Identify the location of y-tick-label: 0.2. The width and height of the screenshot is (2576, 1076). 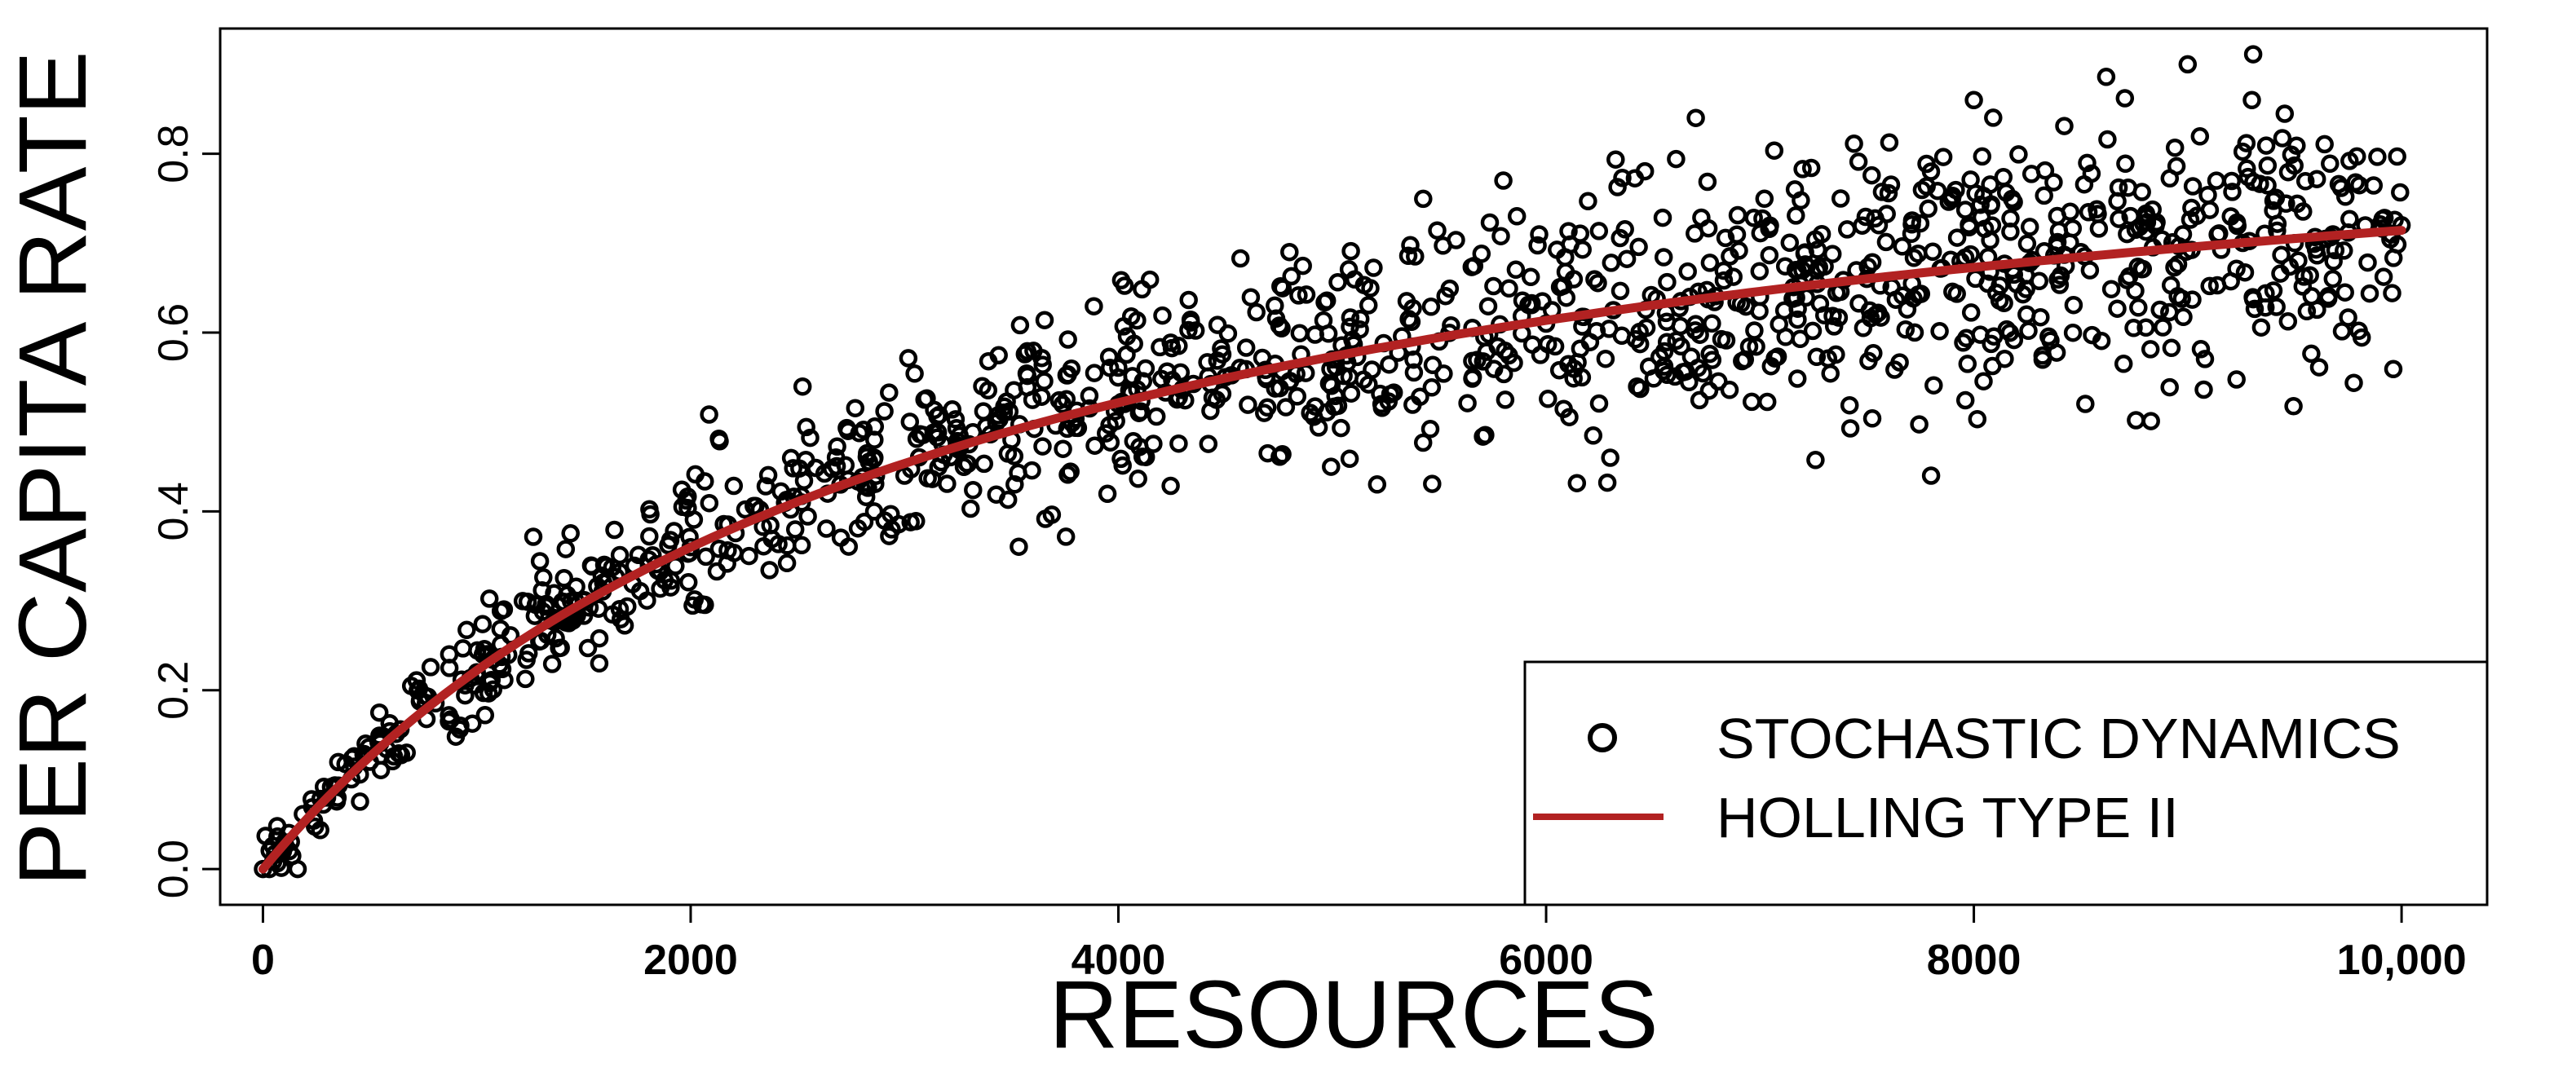
(173, 690).